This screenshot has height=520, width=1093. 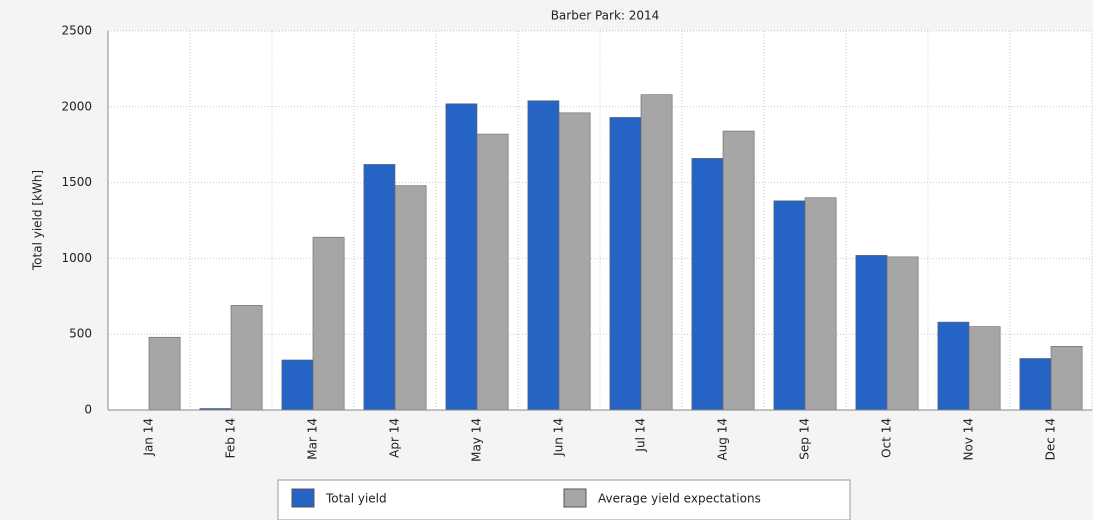 I want to click on x-tick-label: Jun 14, so click(x=559, y=437).